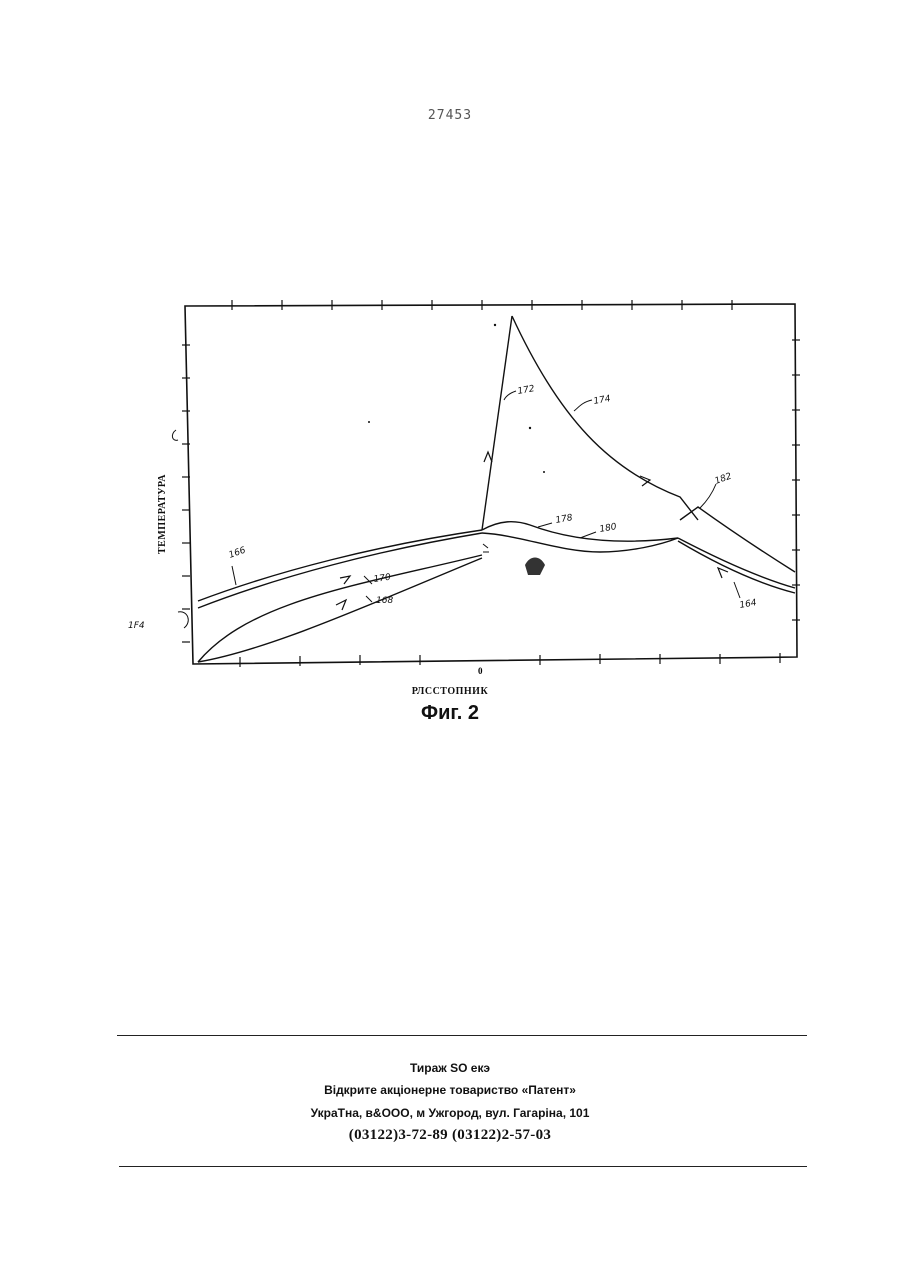 This screenshot has height=1273, width=900. What do you see at coordinates (724, 478) in the screenshot?
I see `svg-text: 182` at bounding box center [724, 478].